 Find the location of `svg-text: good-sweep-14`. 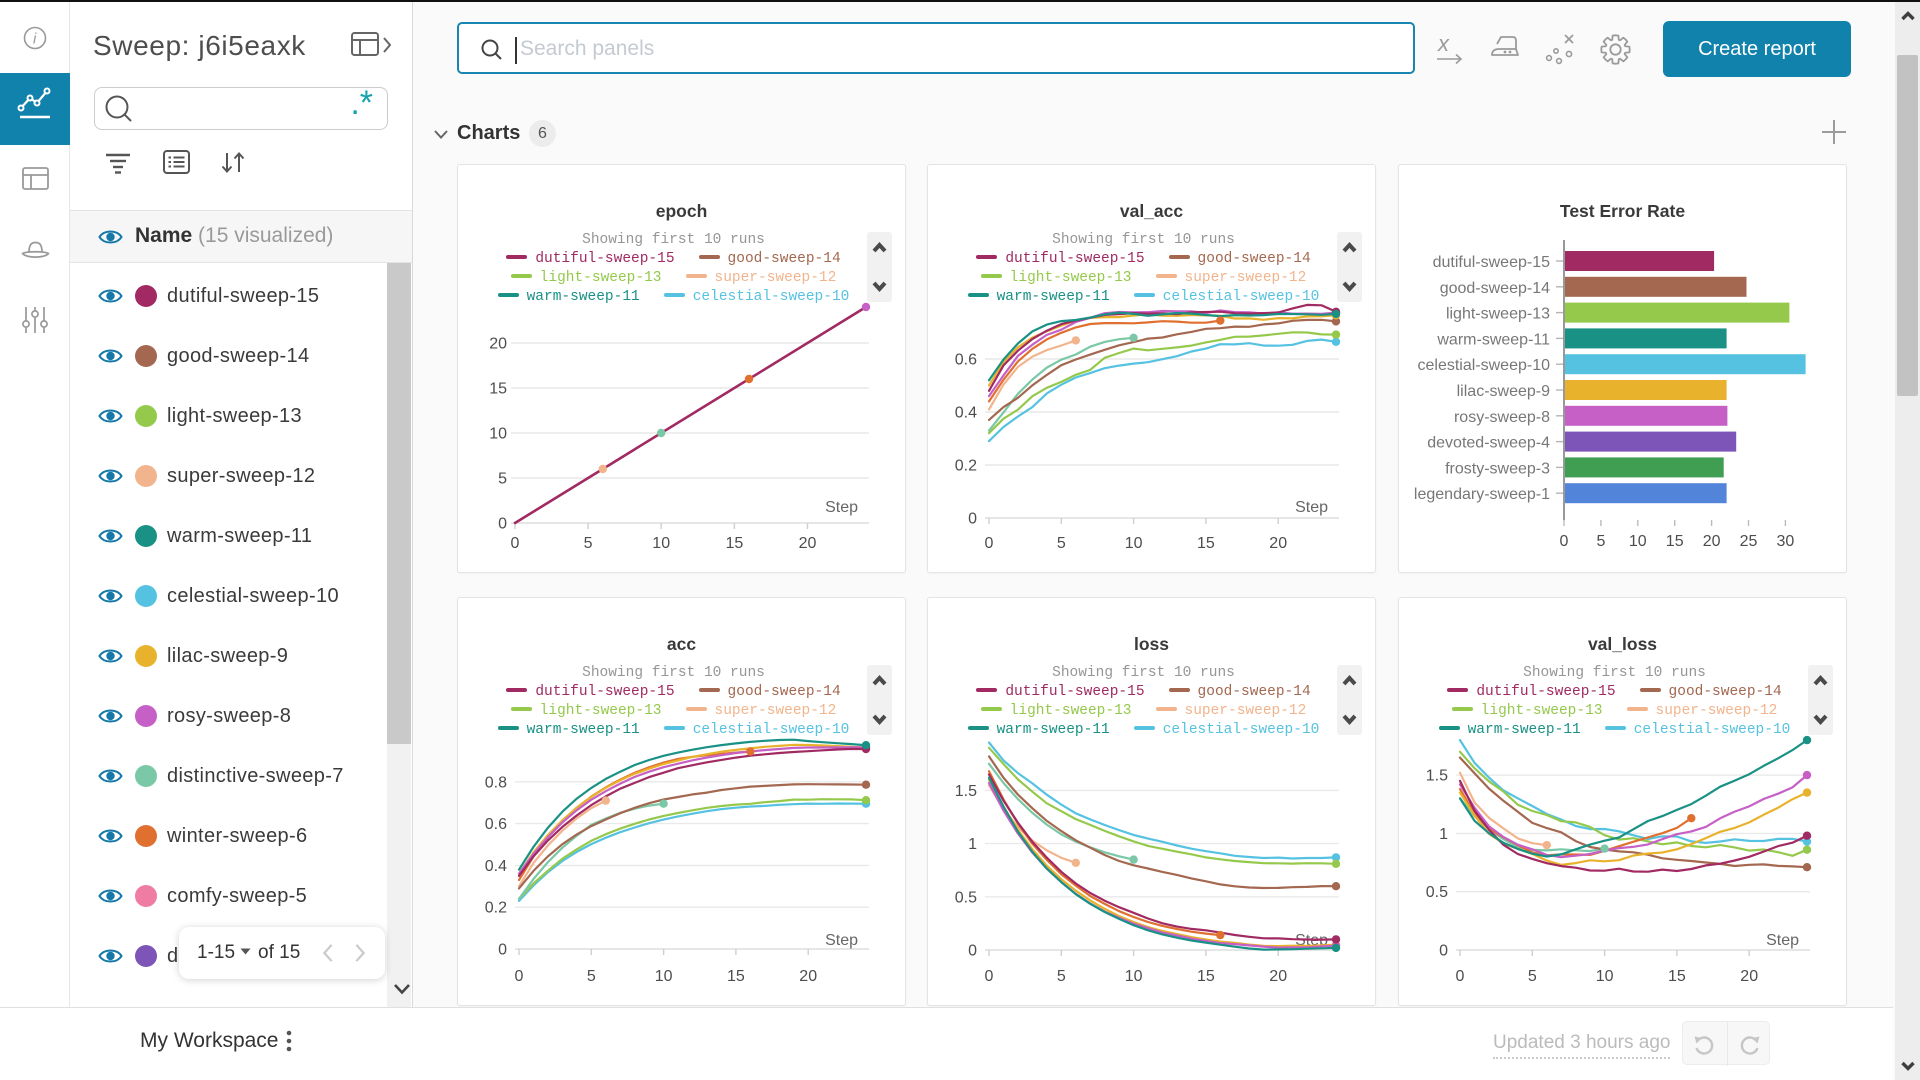

svg-text: good-sweep-14 is located at coordinates (1495, 288).